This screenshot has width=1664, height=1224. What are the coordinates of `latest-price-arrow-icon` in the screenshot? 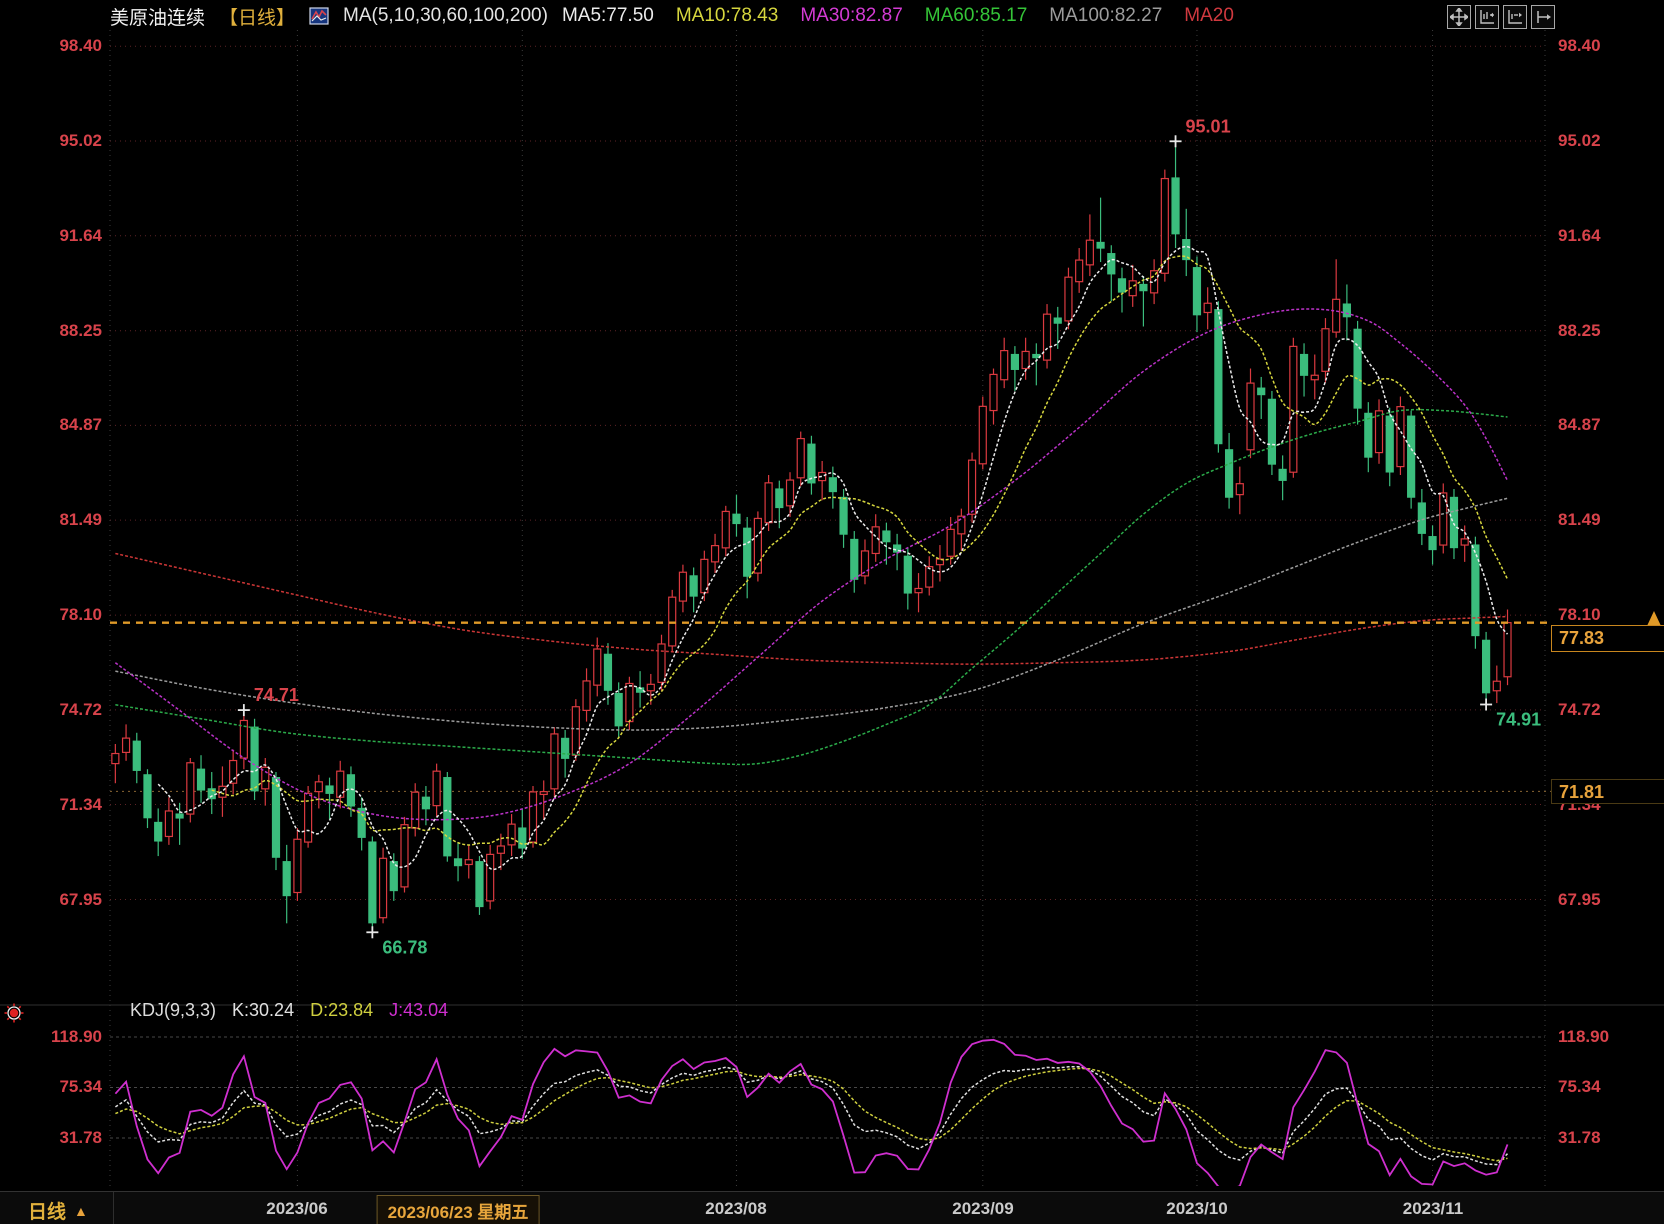 It's located at (1654, 618).